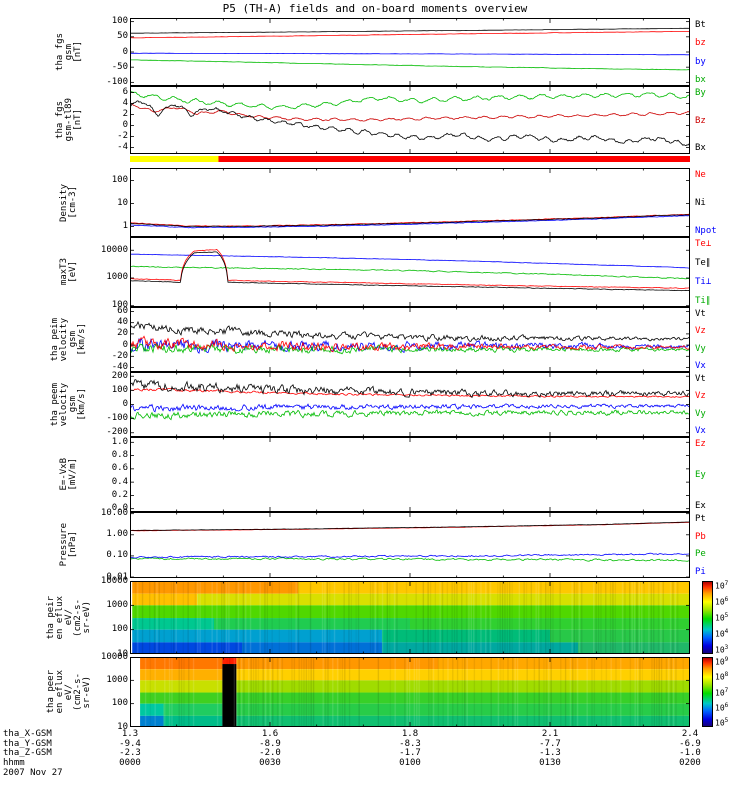  Describe the element at coordinates (700, 444) in the screenshot. I see `series-label: Ez` at that location.